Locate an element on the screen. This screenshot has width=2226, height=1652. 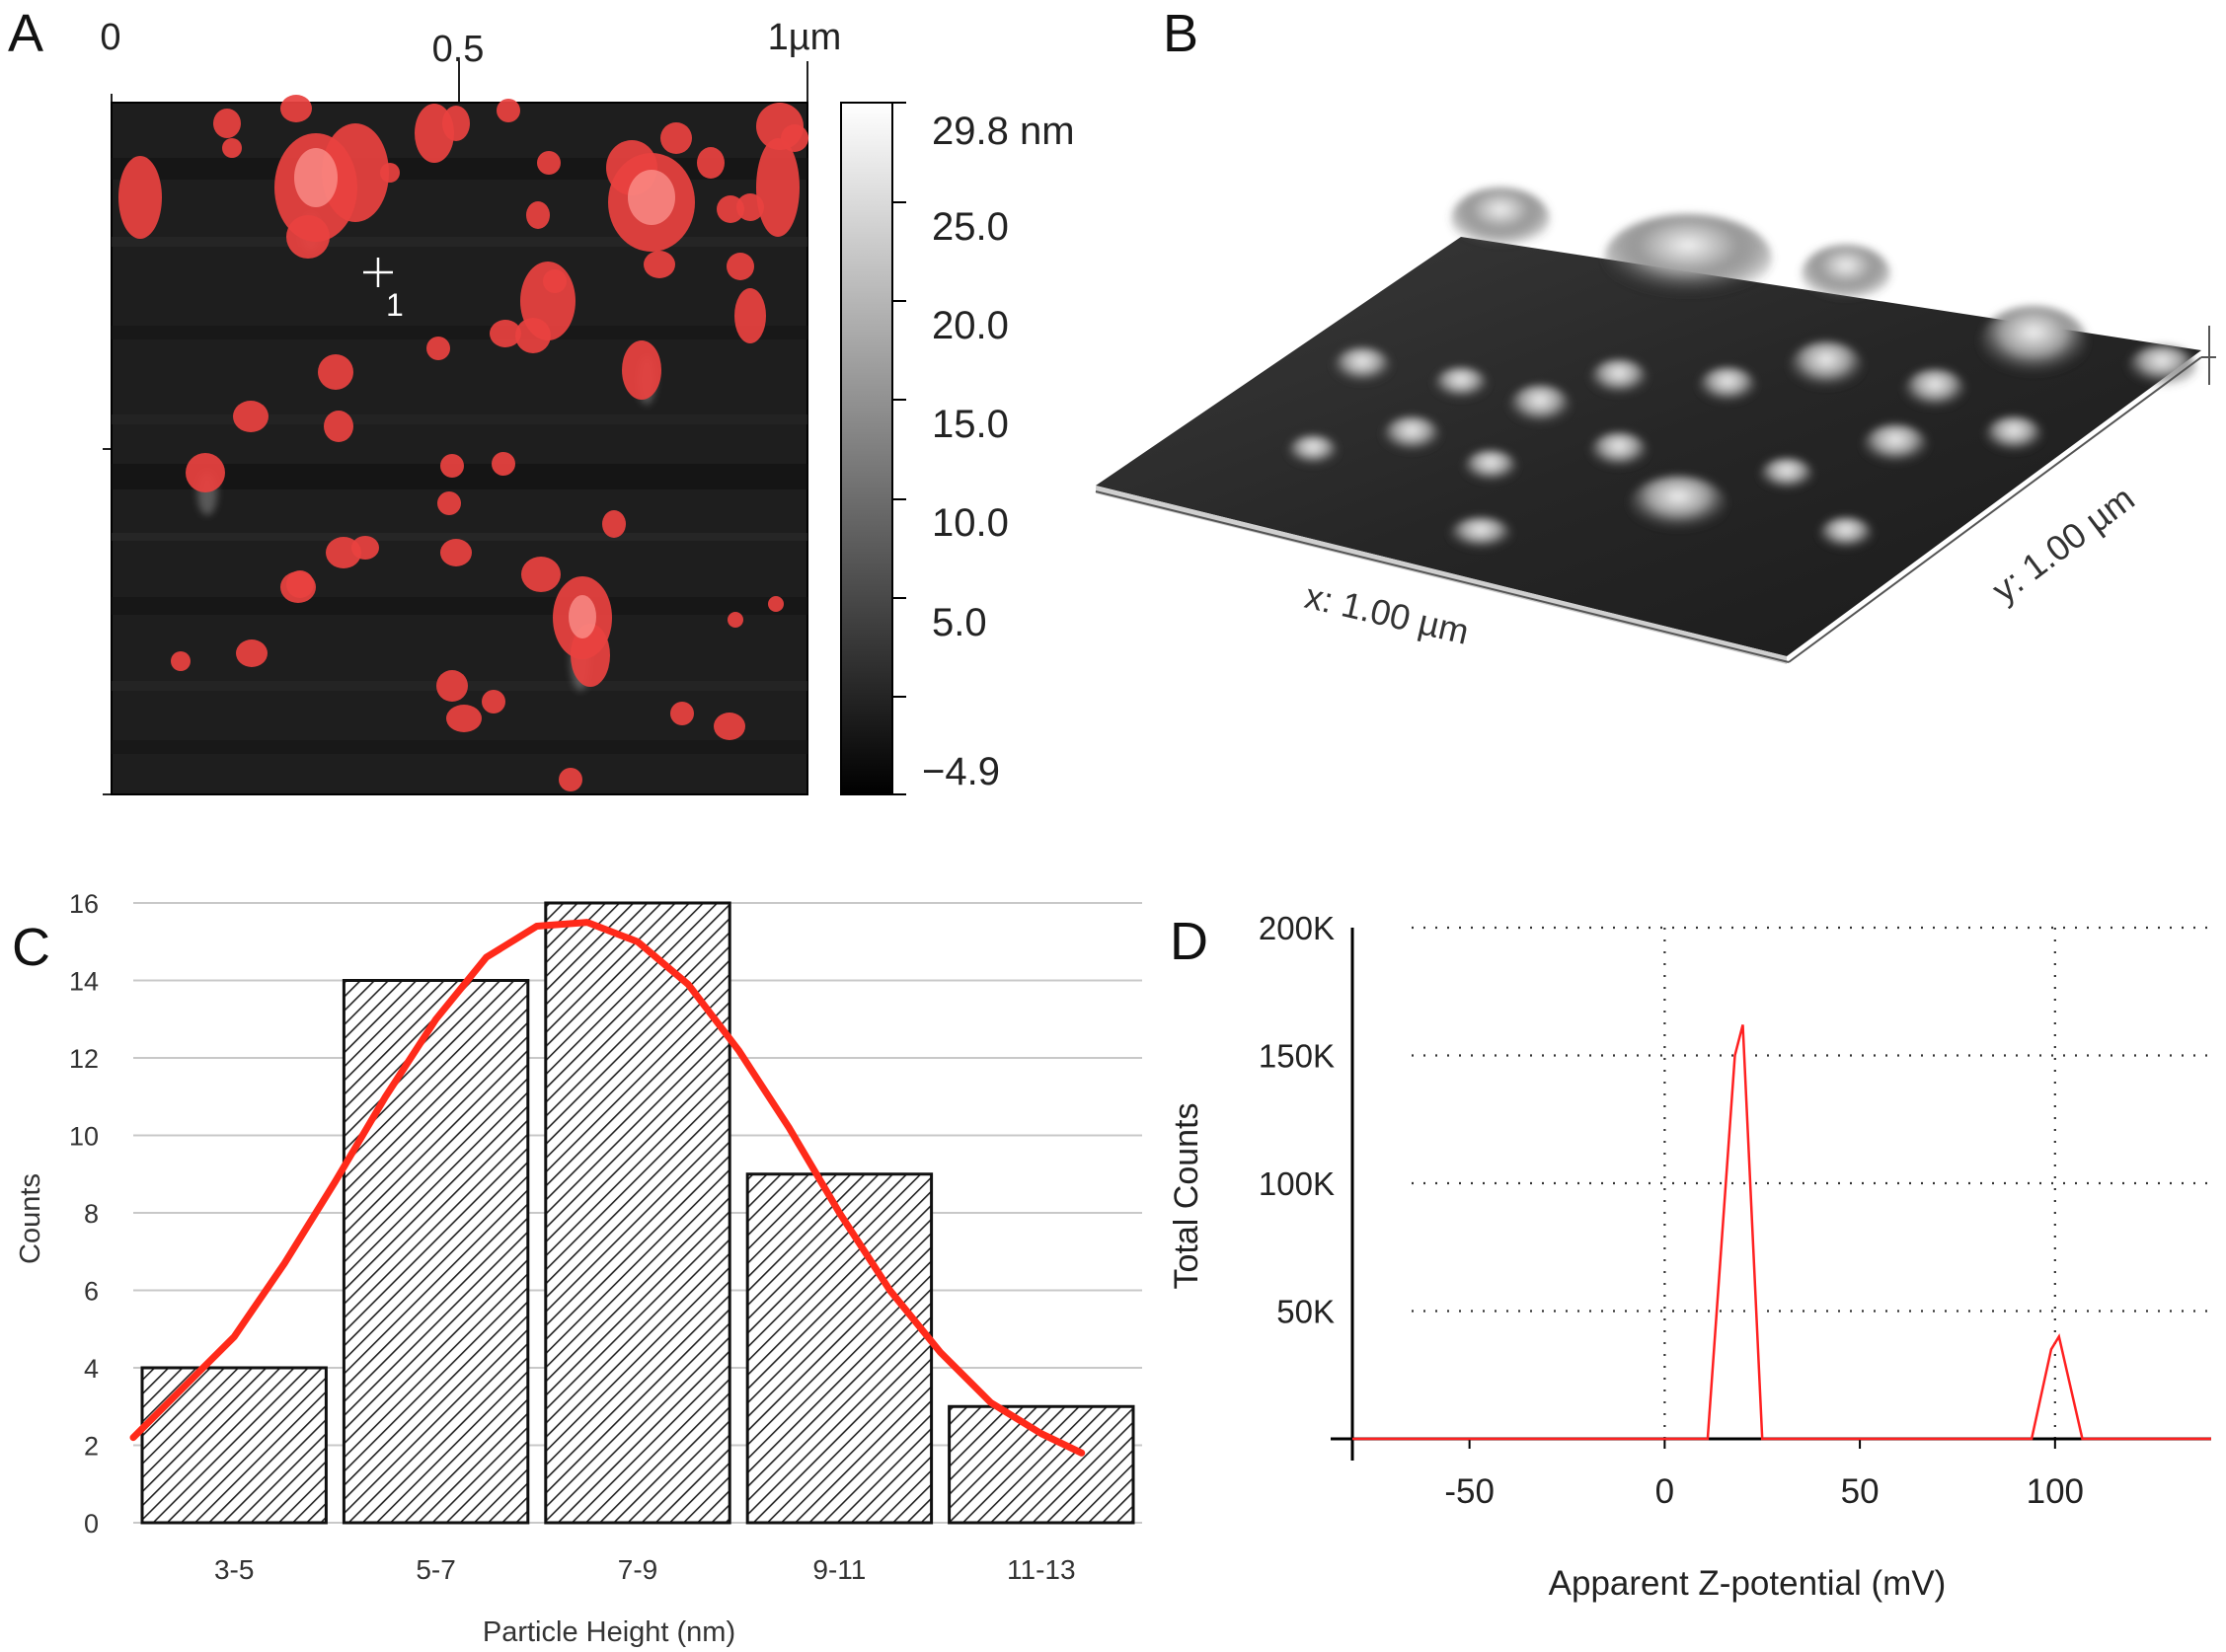
histogram-y-tick-label: 16 is located at coordinates (84, 904).